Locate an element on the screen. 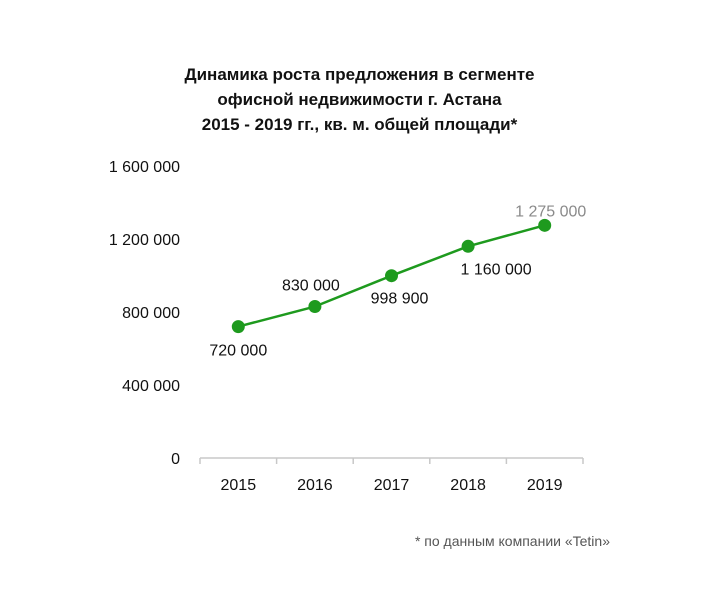 This screenshot has width=719, height=595. data-label: 998 900 is located at coordinates (400, 299).